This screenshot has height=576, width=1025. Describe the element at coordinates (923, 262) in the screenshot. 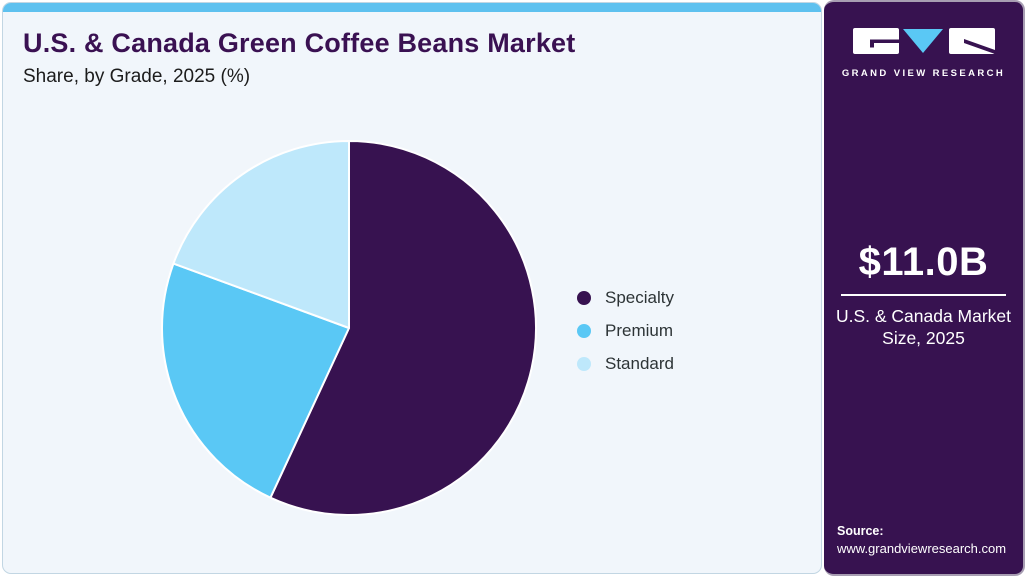

I see `market-size-value: $11.0B` at that location.